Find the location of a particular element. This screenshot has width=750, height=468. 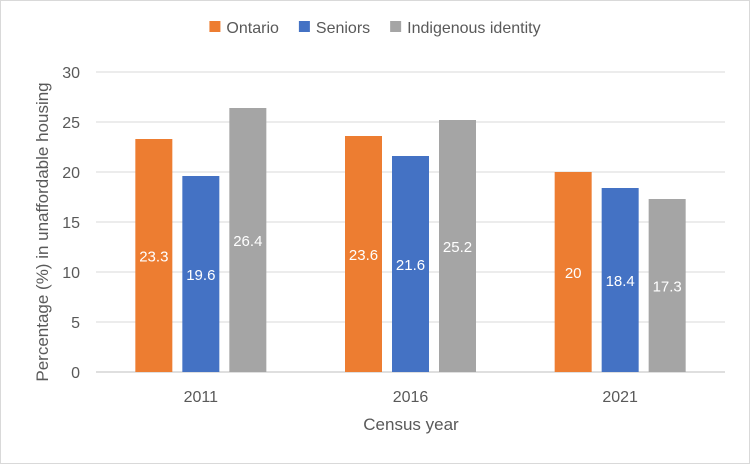

data-label: 26.4 is located at coordinates (247, 241).